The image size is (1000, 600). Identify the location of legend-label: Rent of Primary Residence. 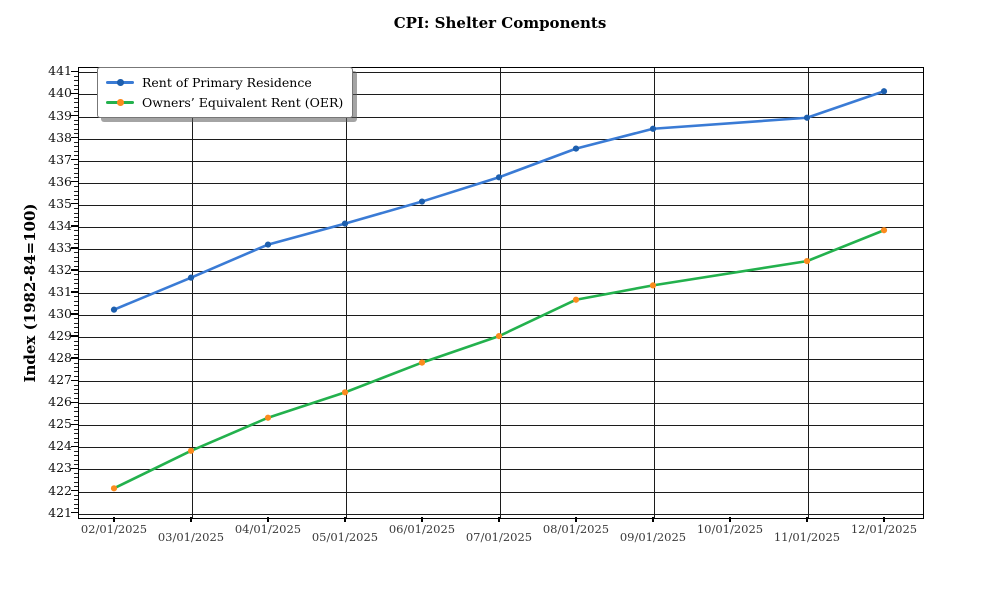
(227, 82).